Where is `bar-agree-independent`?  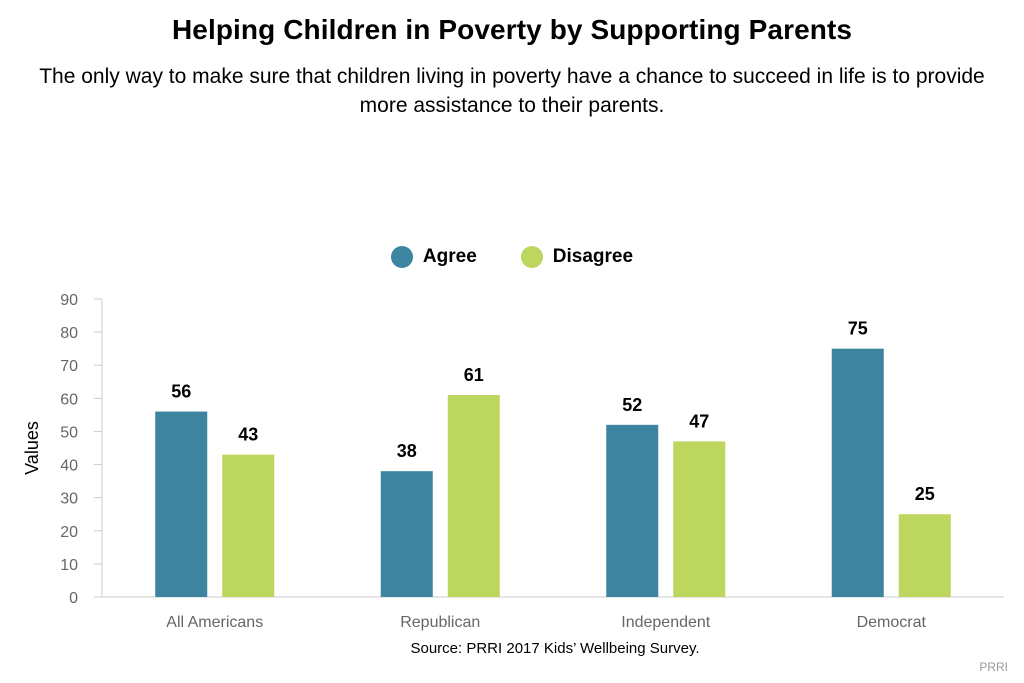
bar-agree-independent is located at coordinates (632, 510).